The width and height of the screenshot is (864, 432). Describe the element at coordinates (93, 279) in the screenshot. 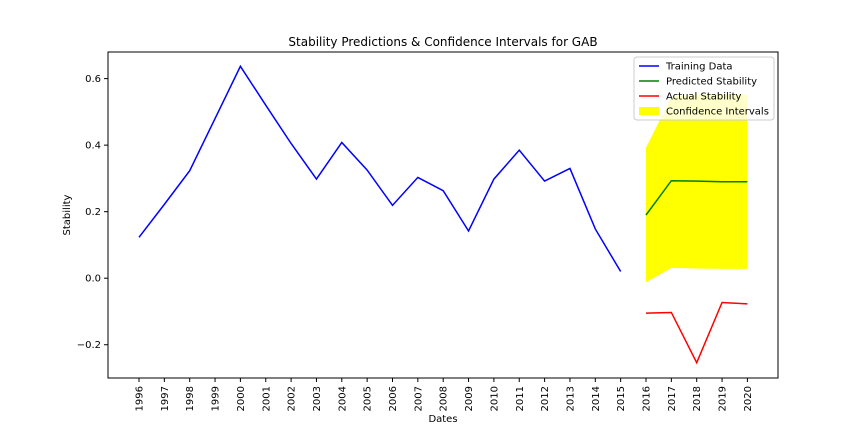

I see `y-tick-label: 0.0` at that location.